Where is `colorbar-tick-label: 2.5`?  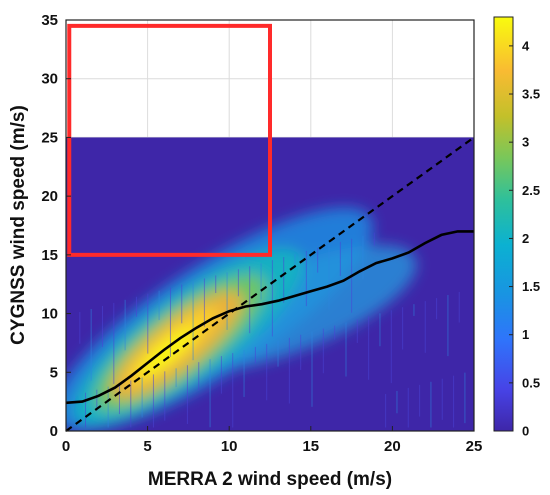
colorbar-tick-label: 2.5 is located at coordinates (531, 190).